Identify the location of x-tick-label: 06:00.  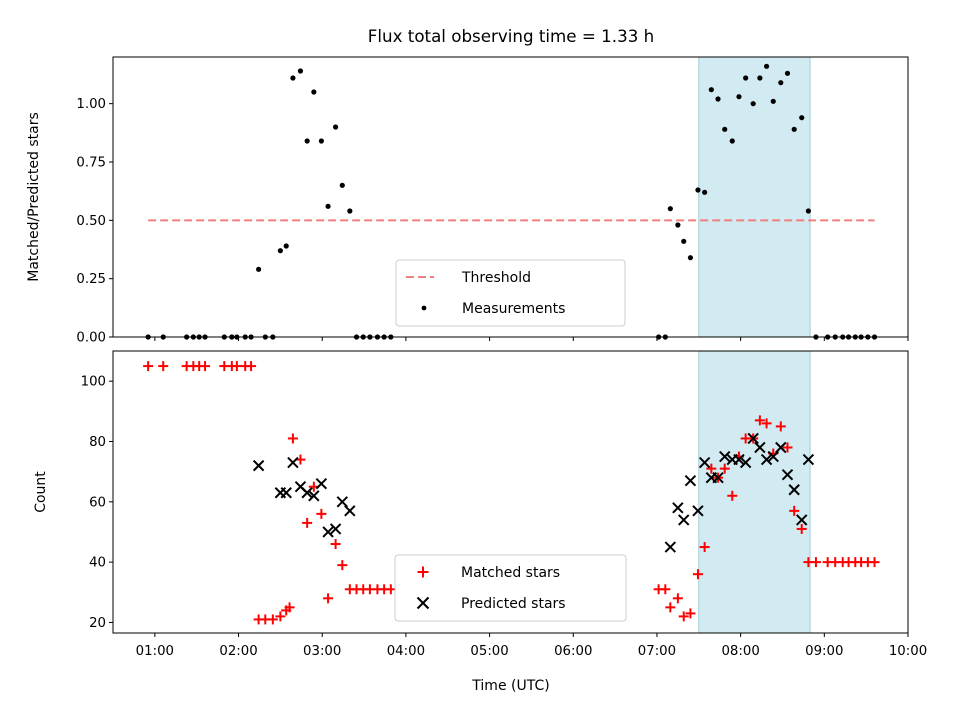
(573, 651).